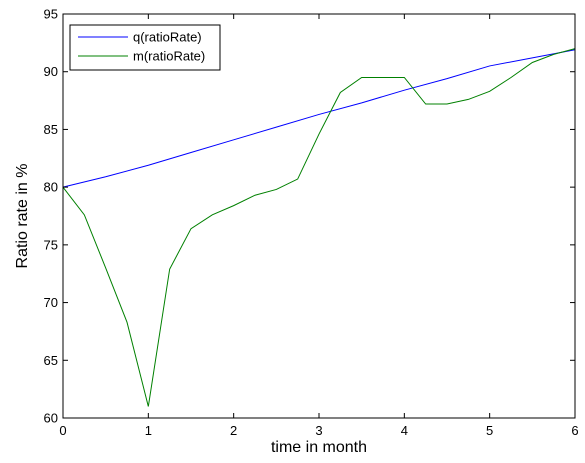 This screenshot has width=585, height=463. Describe the element at coordinates (319, 447) in the screenshot. I see `x-axis-label: time in month` at that location.